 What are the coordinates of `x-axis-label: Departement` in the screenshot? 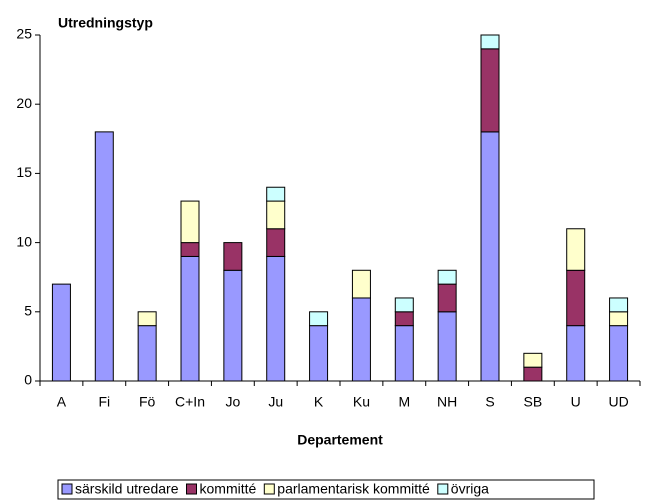 It's located at (340, 440).